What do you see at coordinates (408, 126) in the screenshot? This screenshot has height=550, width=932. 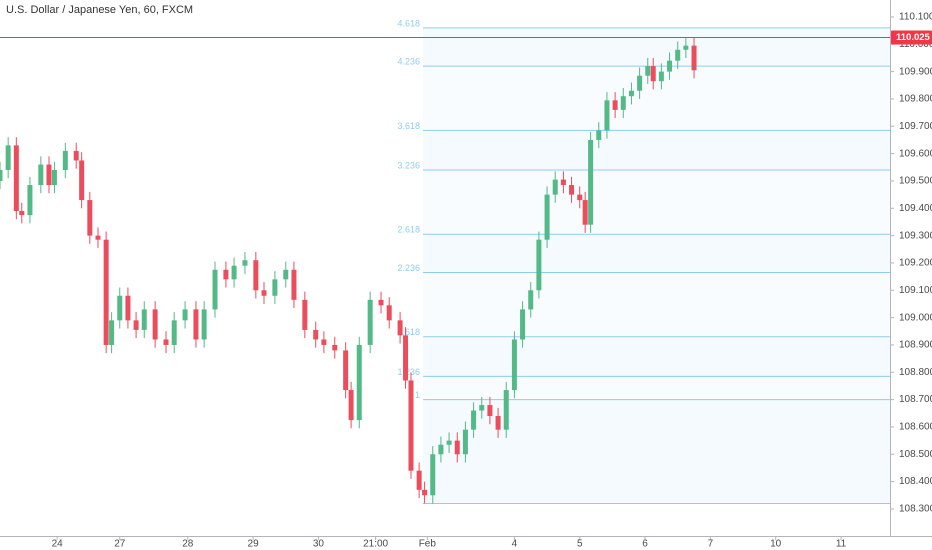 I see `fib-level-label: 3.618` at bounding box center [408, 126].